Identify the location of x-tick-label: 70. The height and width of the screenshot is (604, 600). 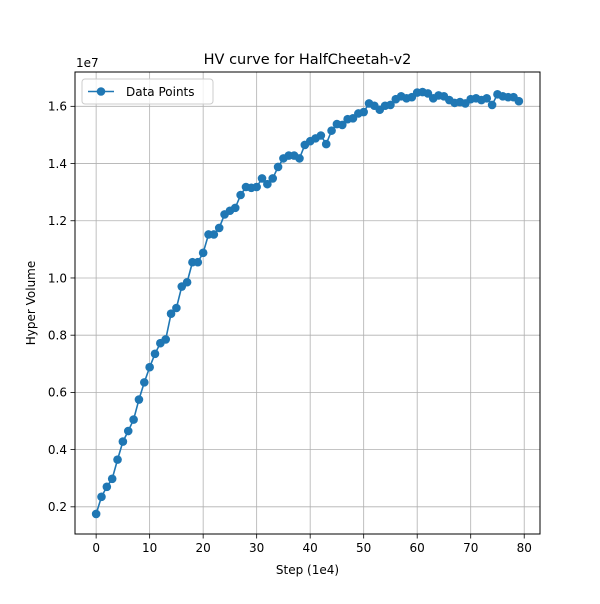
(470, 548).